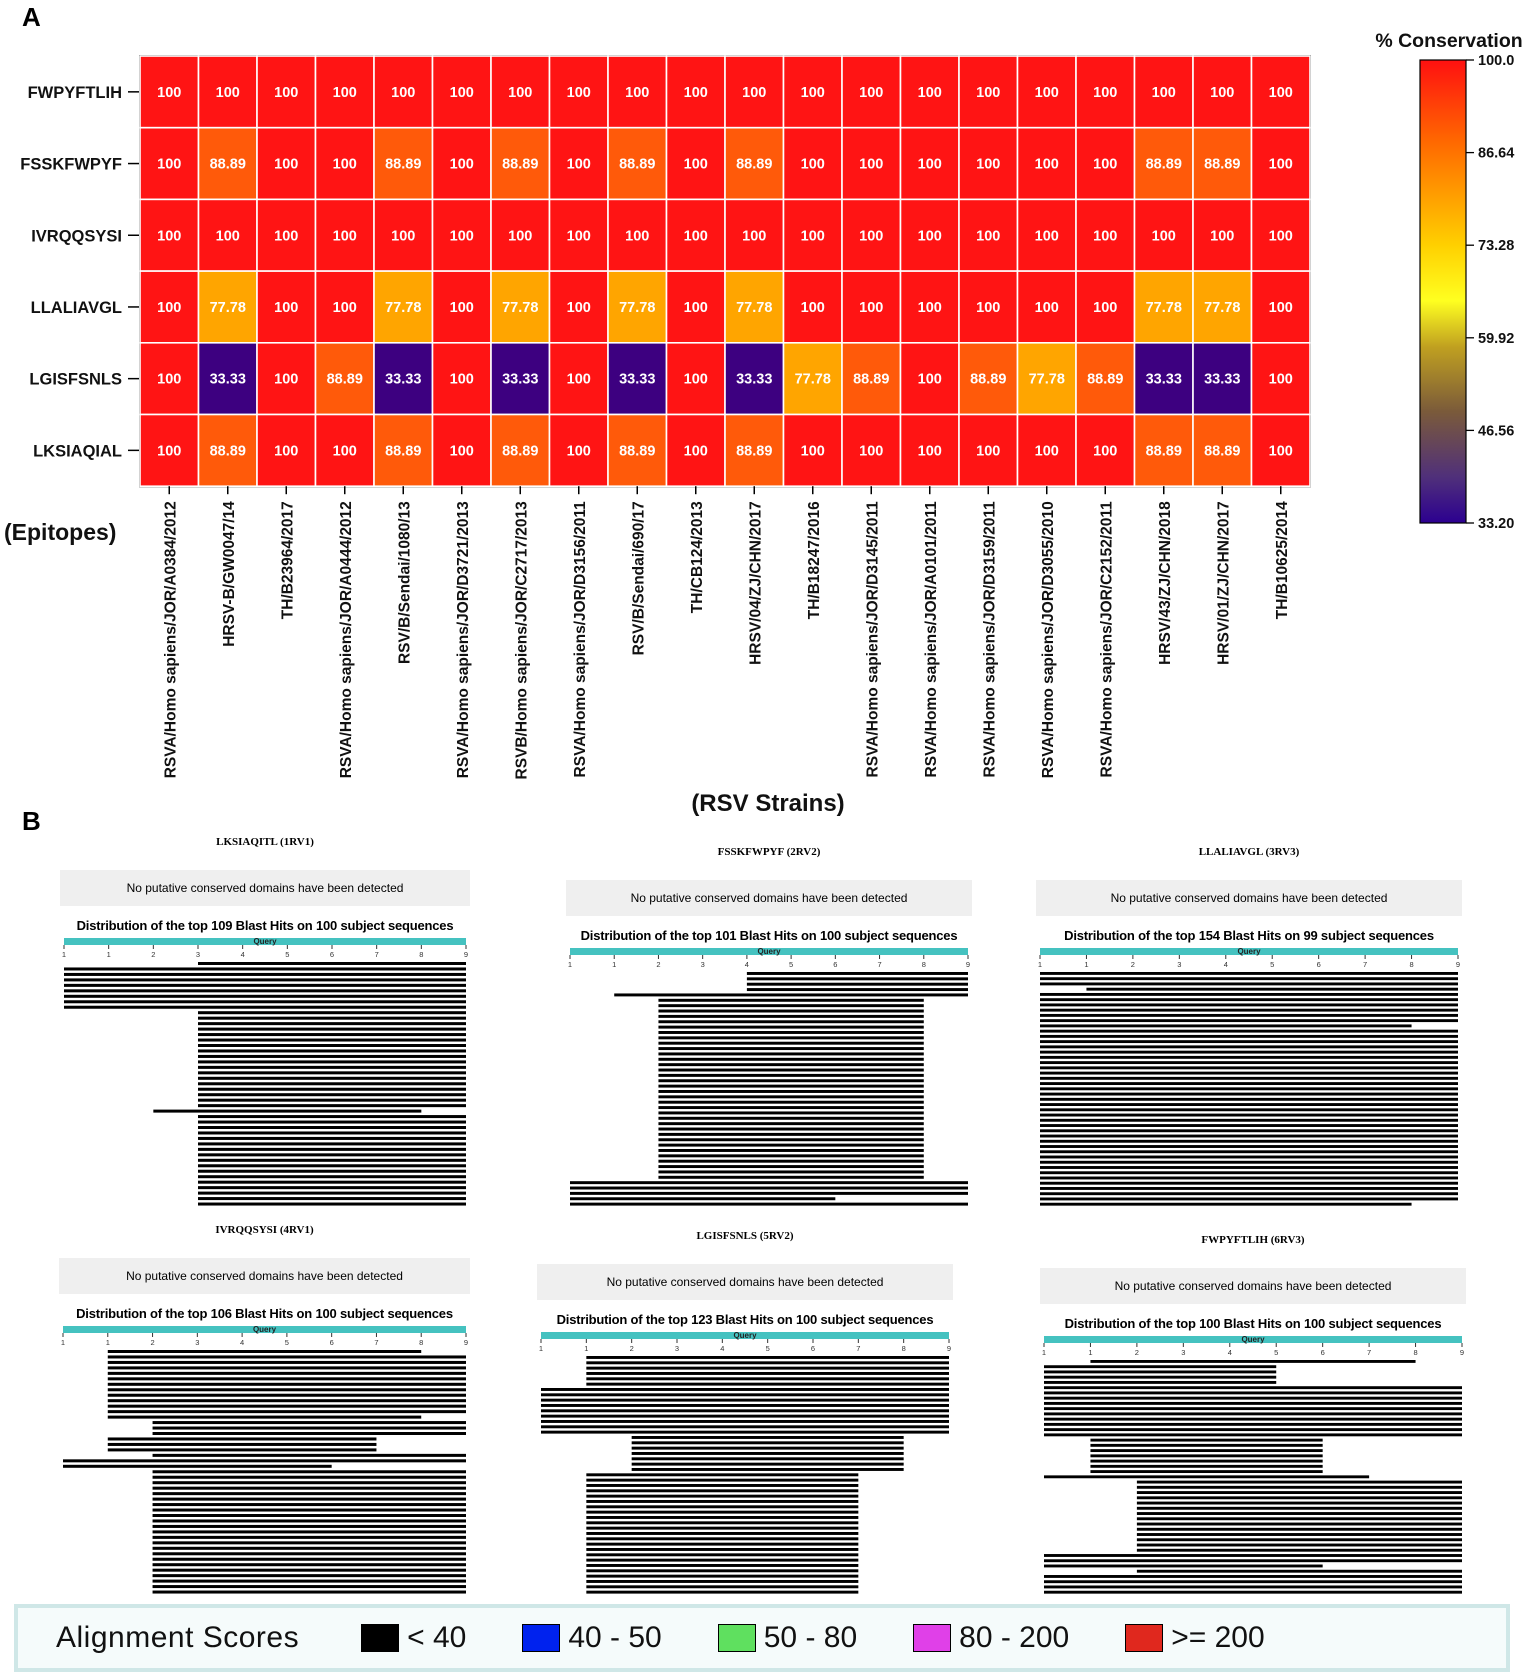  I want to click on strain-label: TH/B18247/2016, so click(814, 560).